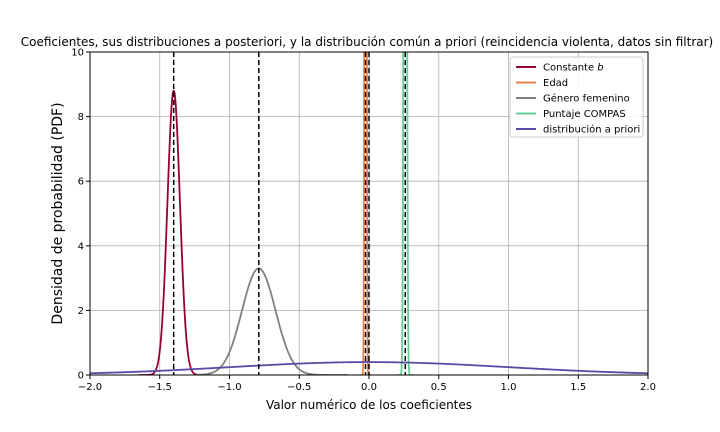 This screenshot has height=432, width=720. I want to click on x-tick-label: −2.0, so click(90, 387).